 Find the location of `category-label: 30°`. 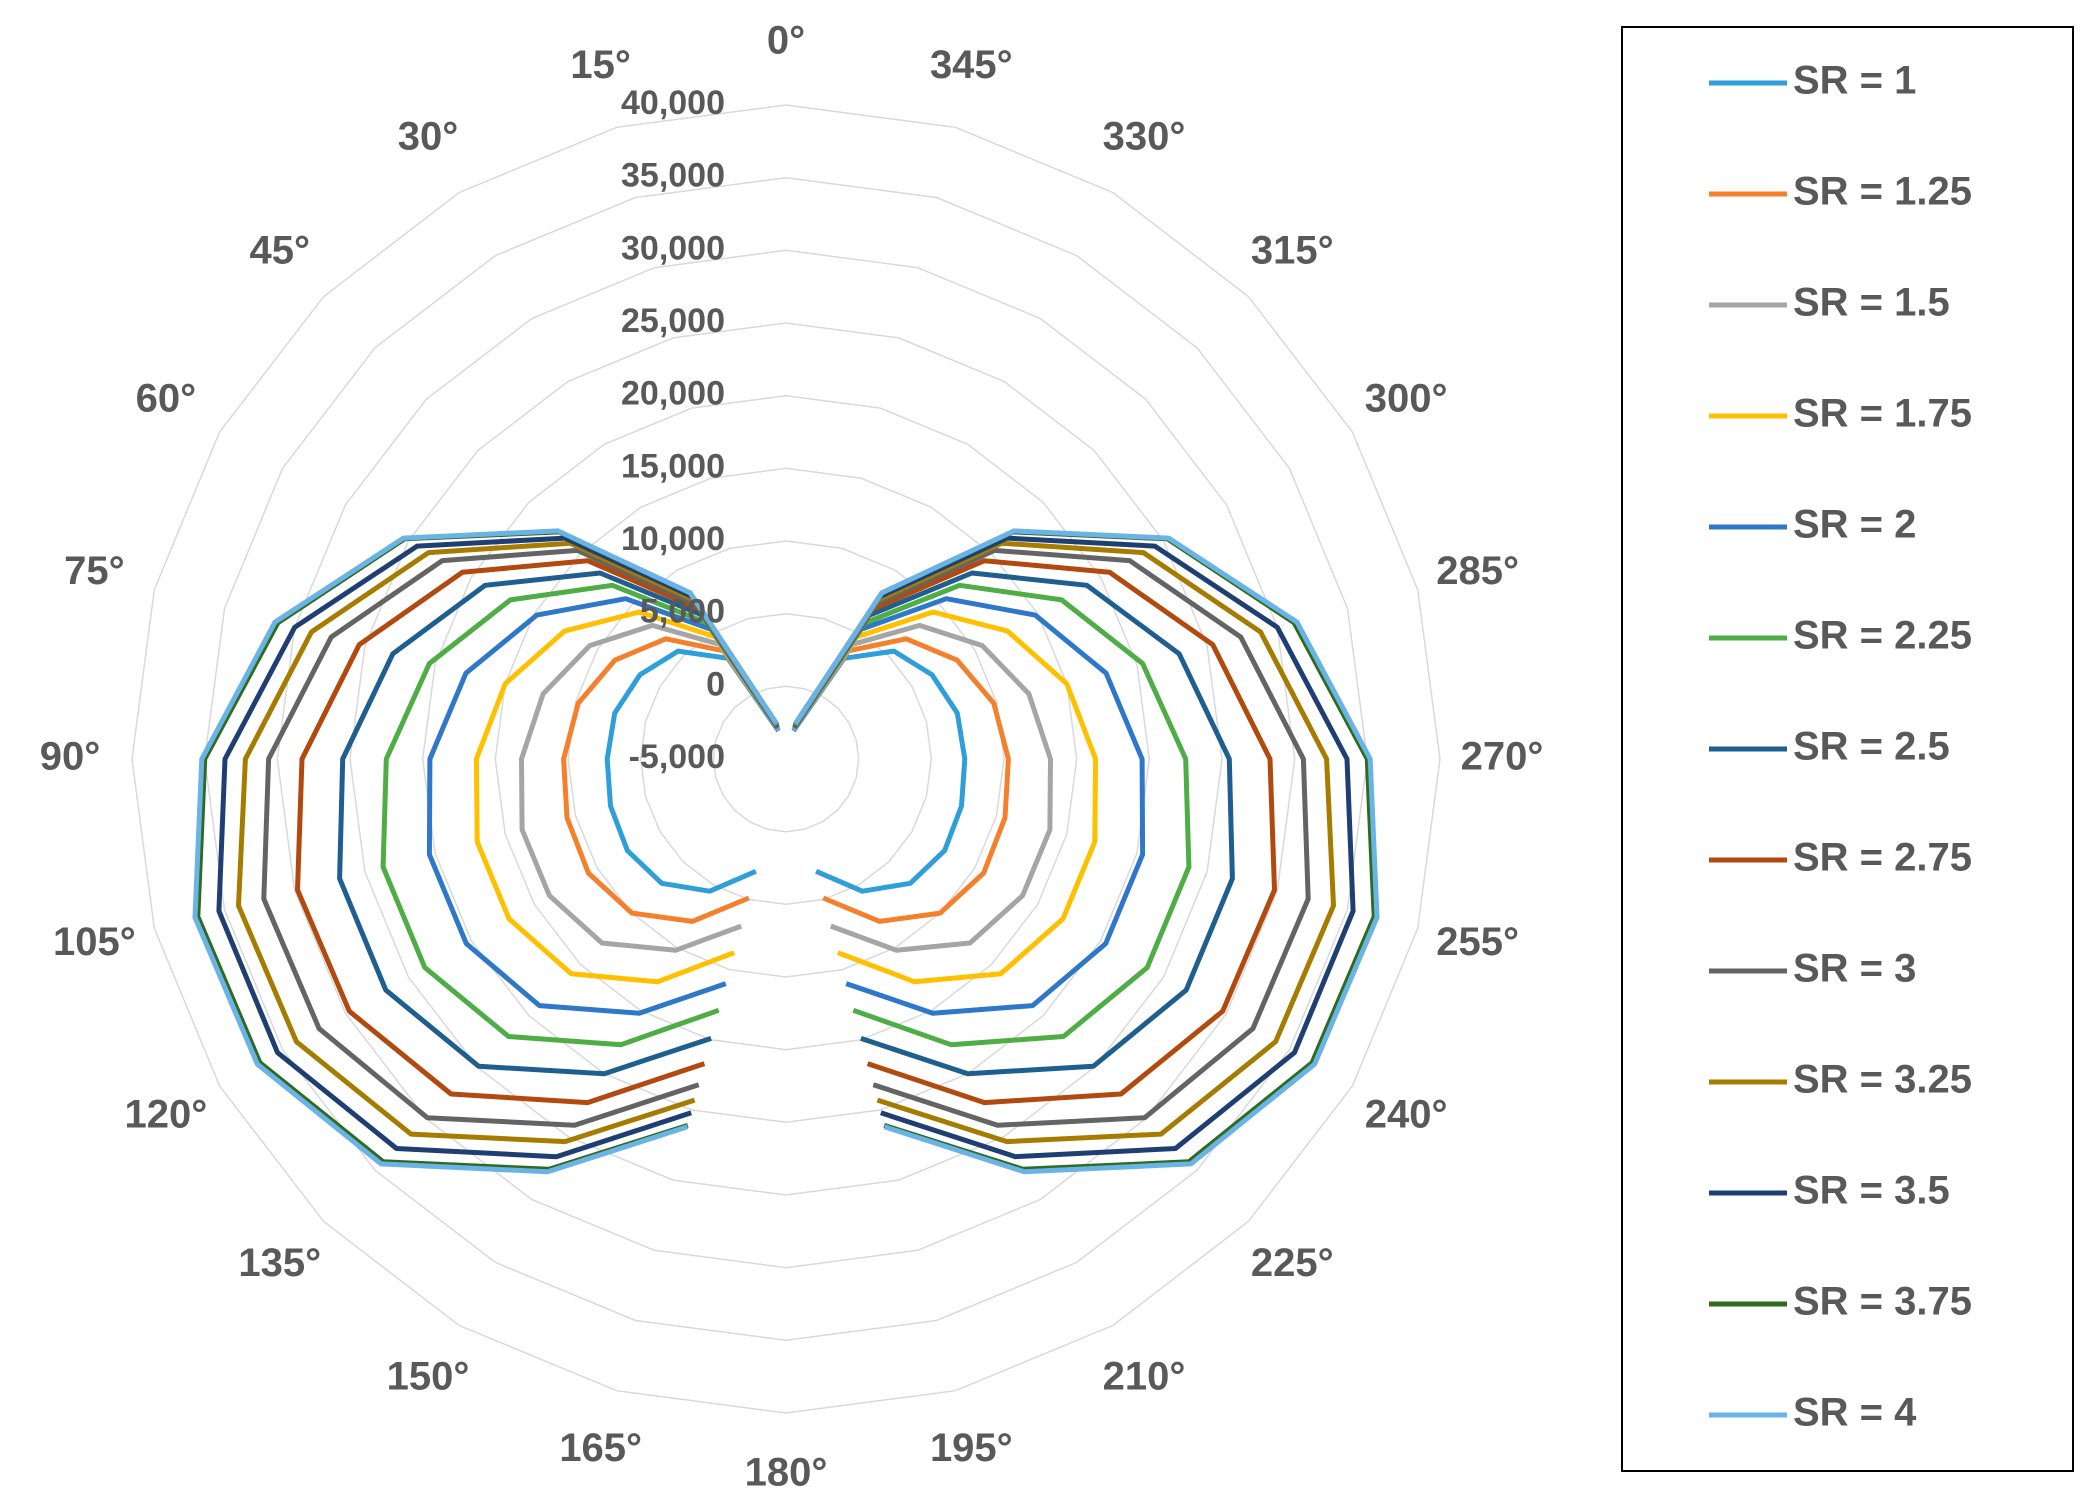

category-label: 30° is located at coordinates (428, 136).